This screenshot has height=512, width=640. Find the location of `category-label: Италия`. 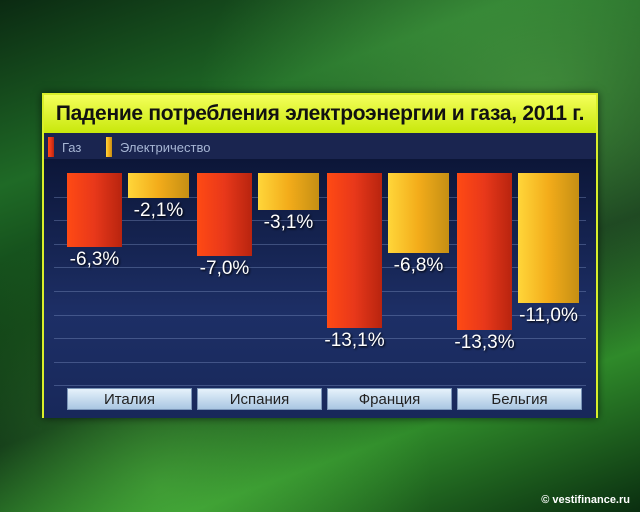

category-label: Италия is located at coordinates (129, 399).